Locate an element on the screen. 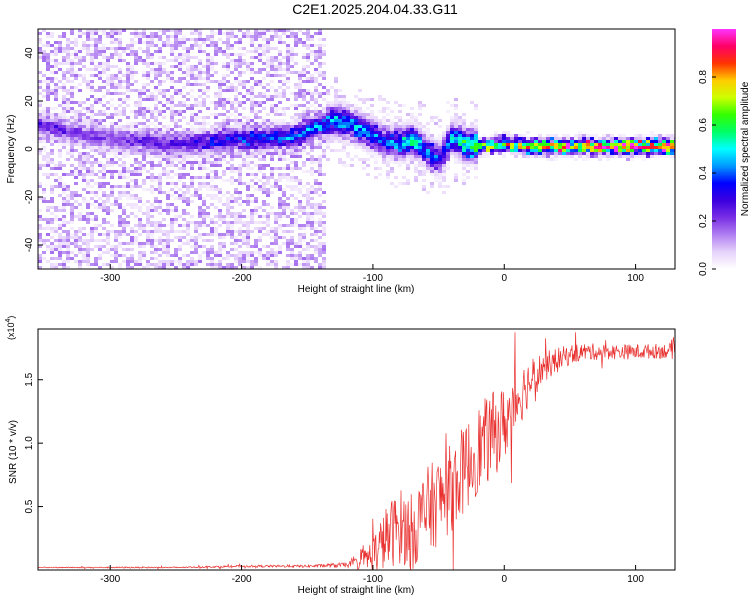 The height and width of the screenshot is (600, 750). y-tick-label: 40 is located at coordinates (29, 53).